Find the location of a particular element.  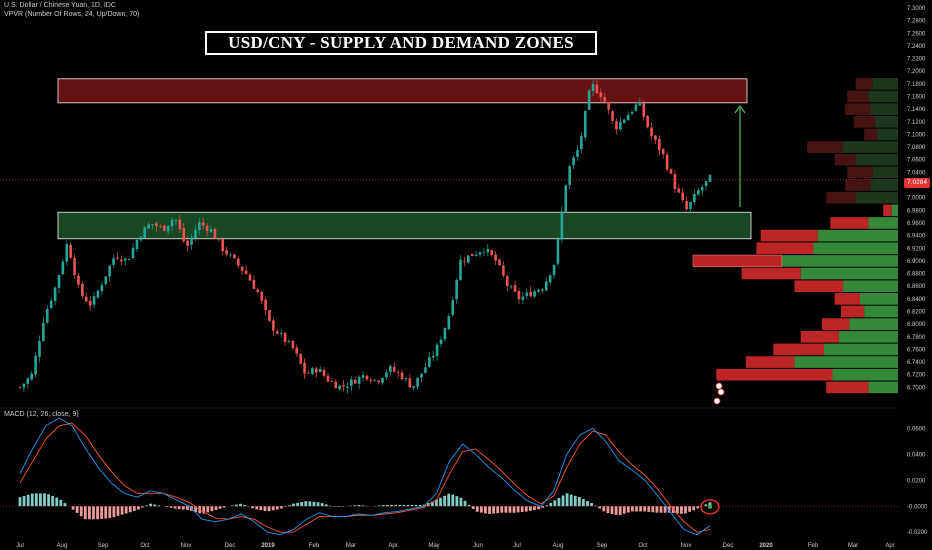

vpvr-up-bar is located at coordinates (873, 324).